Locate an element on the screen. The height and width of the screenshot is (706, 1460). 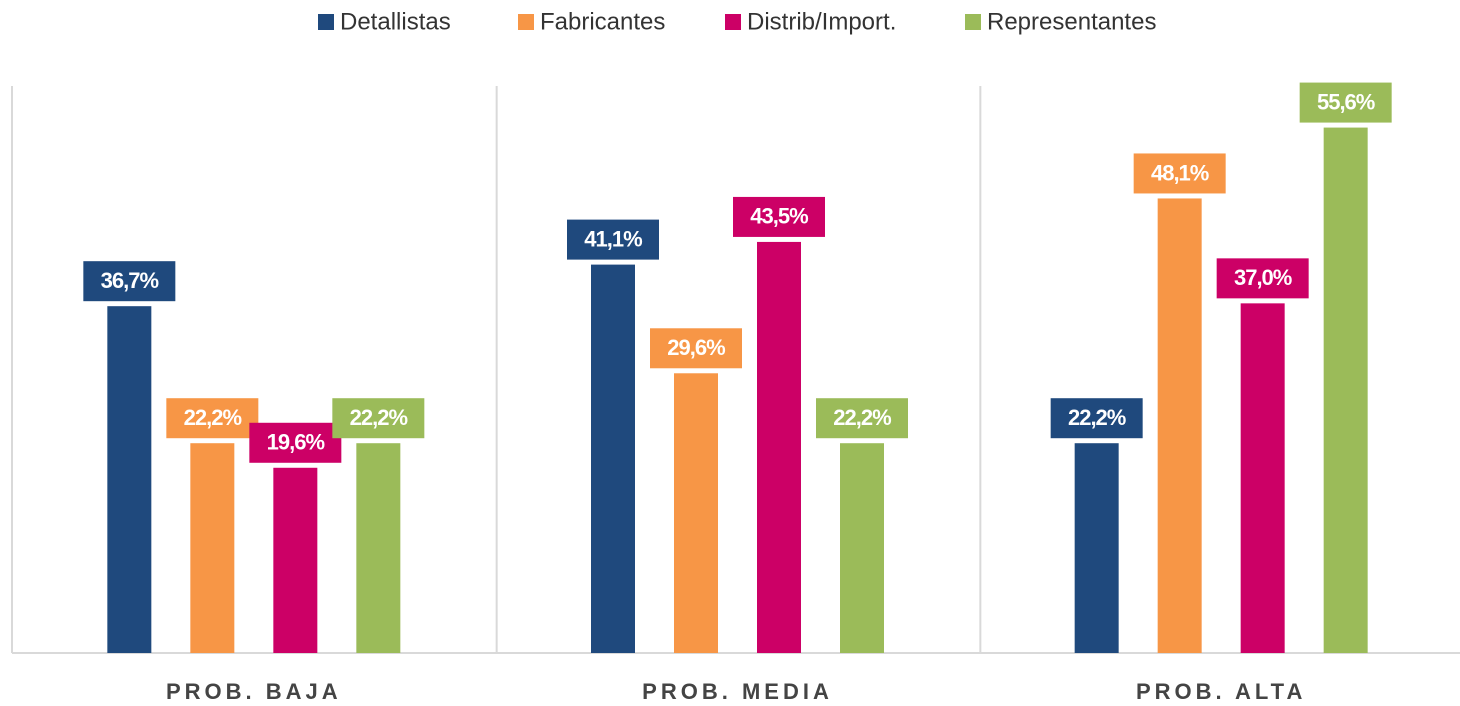
value-label: 48,1% is located at coordinates (1180, 172).